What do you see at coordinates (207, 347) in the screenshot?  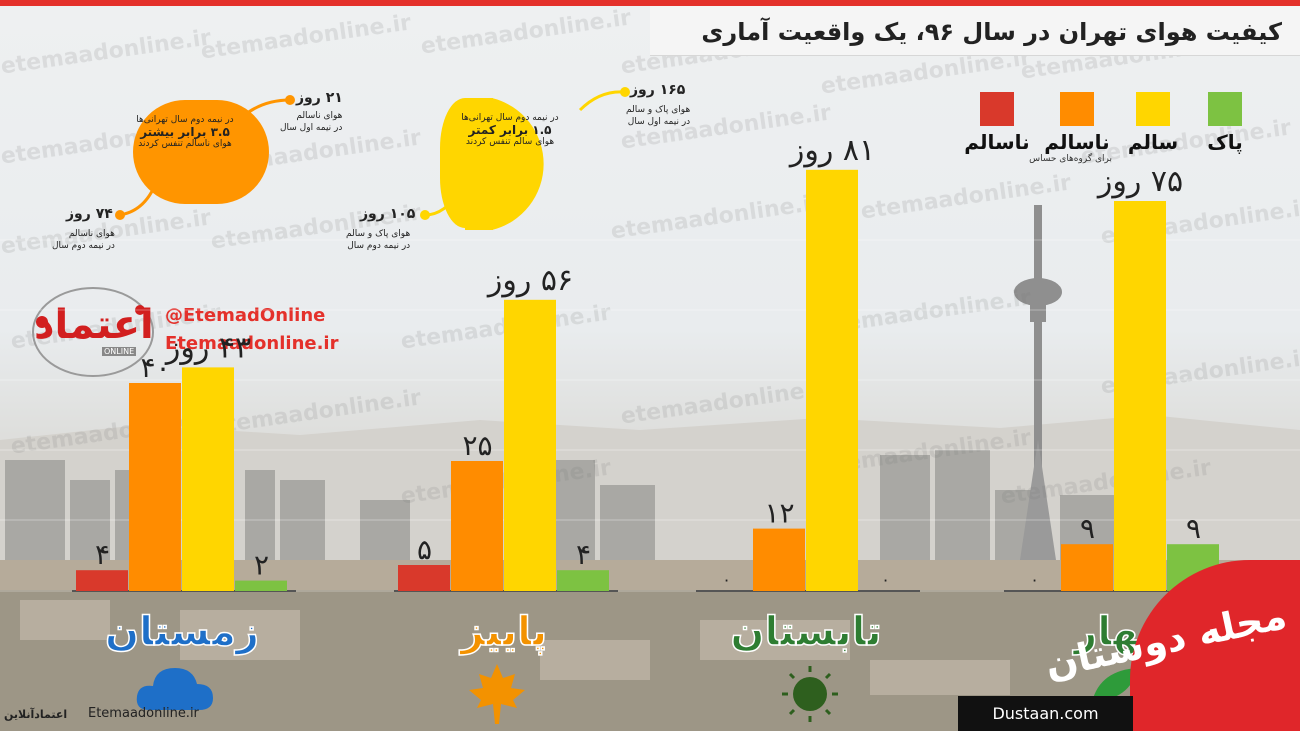 I see `bar-value-label: ۴۳ روز` at bounding box center [207, 347].